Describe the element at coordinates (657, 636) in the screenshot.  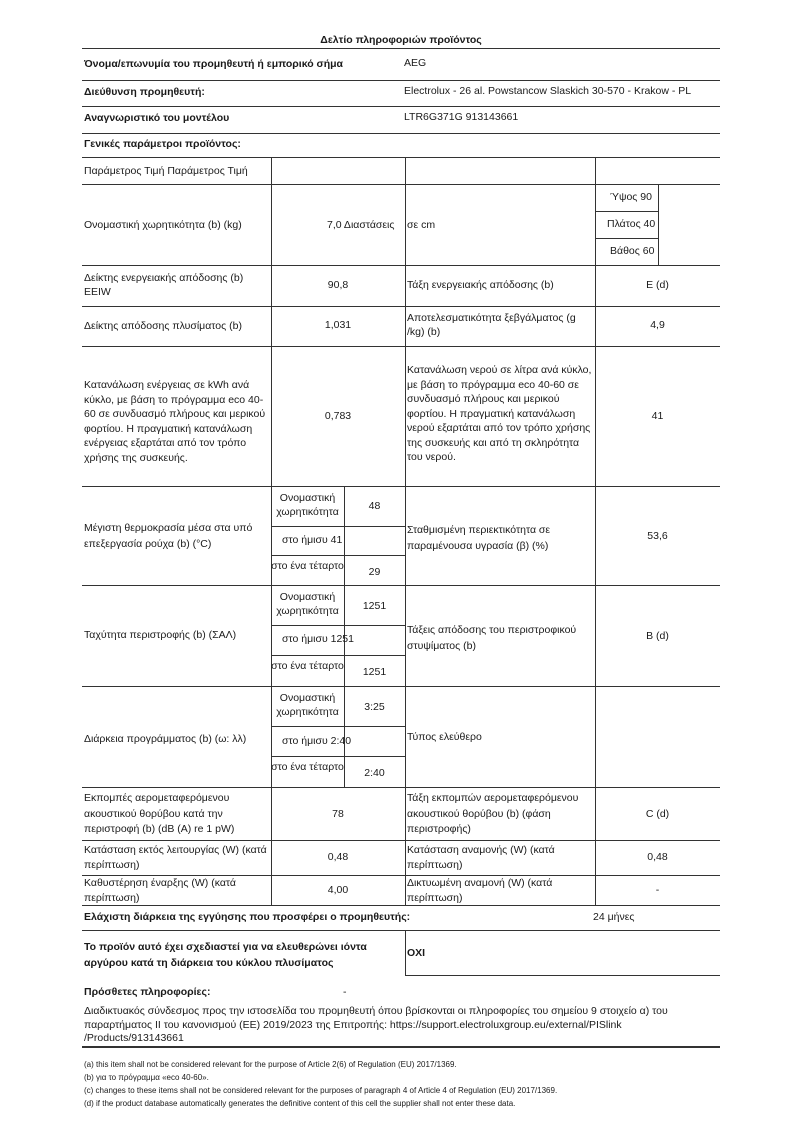
I see `spin-class-value: B (d)` at that location.